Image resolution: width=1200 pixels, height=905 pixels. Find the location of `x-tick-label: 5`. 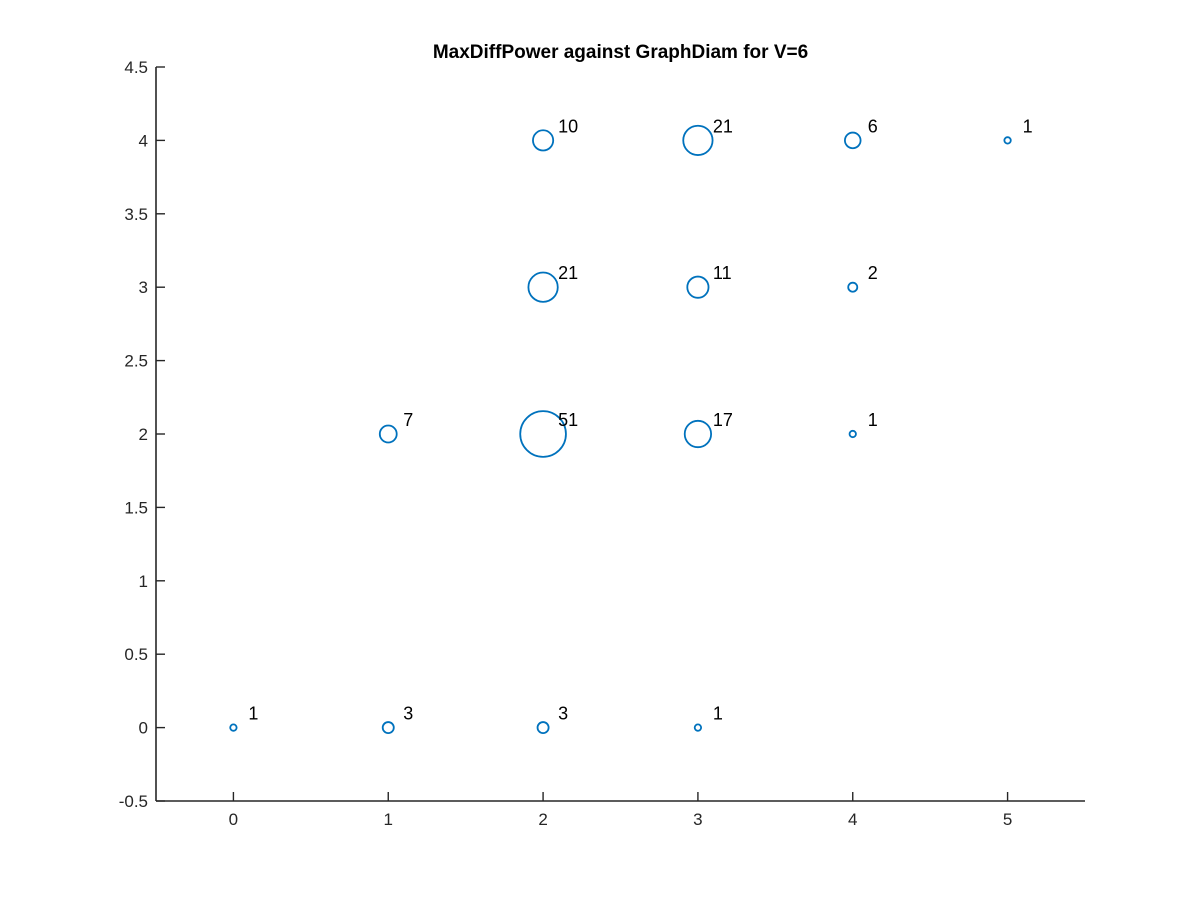

x-tick-label: 5 is located at coordinates (1007, 819).